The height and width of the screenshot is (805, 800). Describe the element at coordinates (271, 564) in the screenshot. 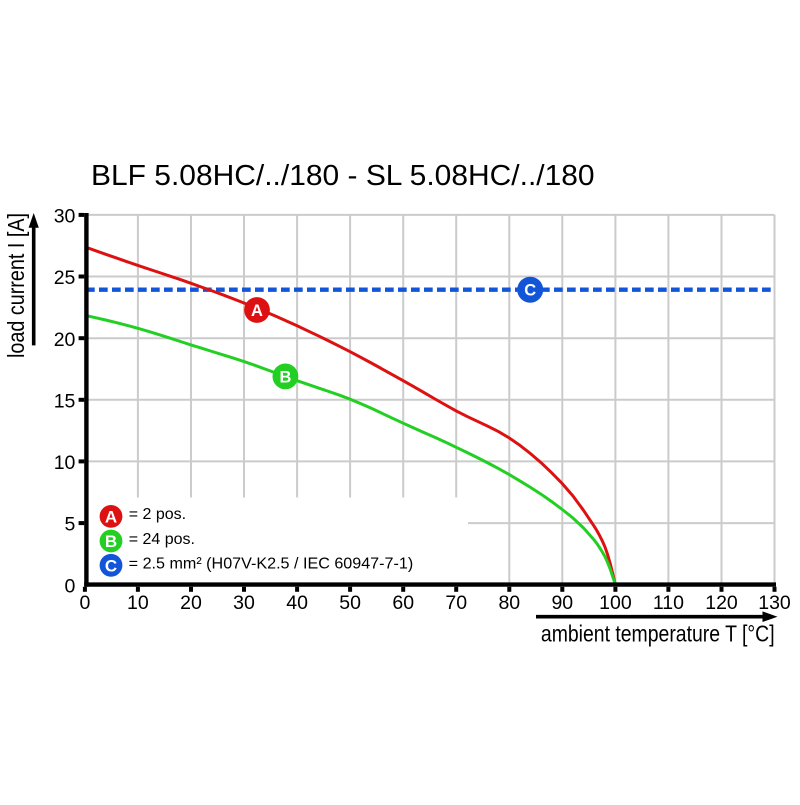

I see `svg-text:= 2.5 mm² (H07V-K2.5 / IEC 609: = 2.5 mm² (H07V-K2.5 / IEC 60947-7-1)` at that location.